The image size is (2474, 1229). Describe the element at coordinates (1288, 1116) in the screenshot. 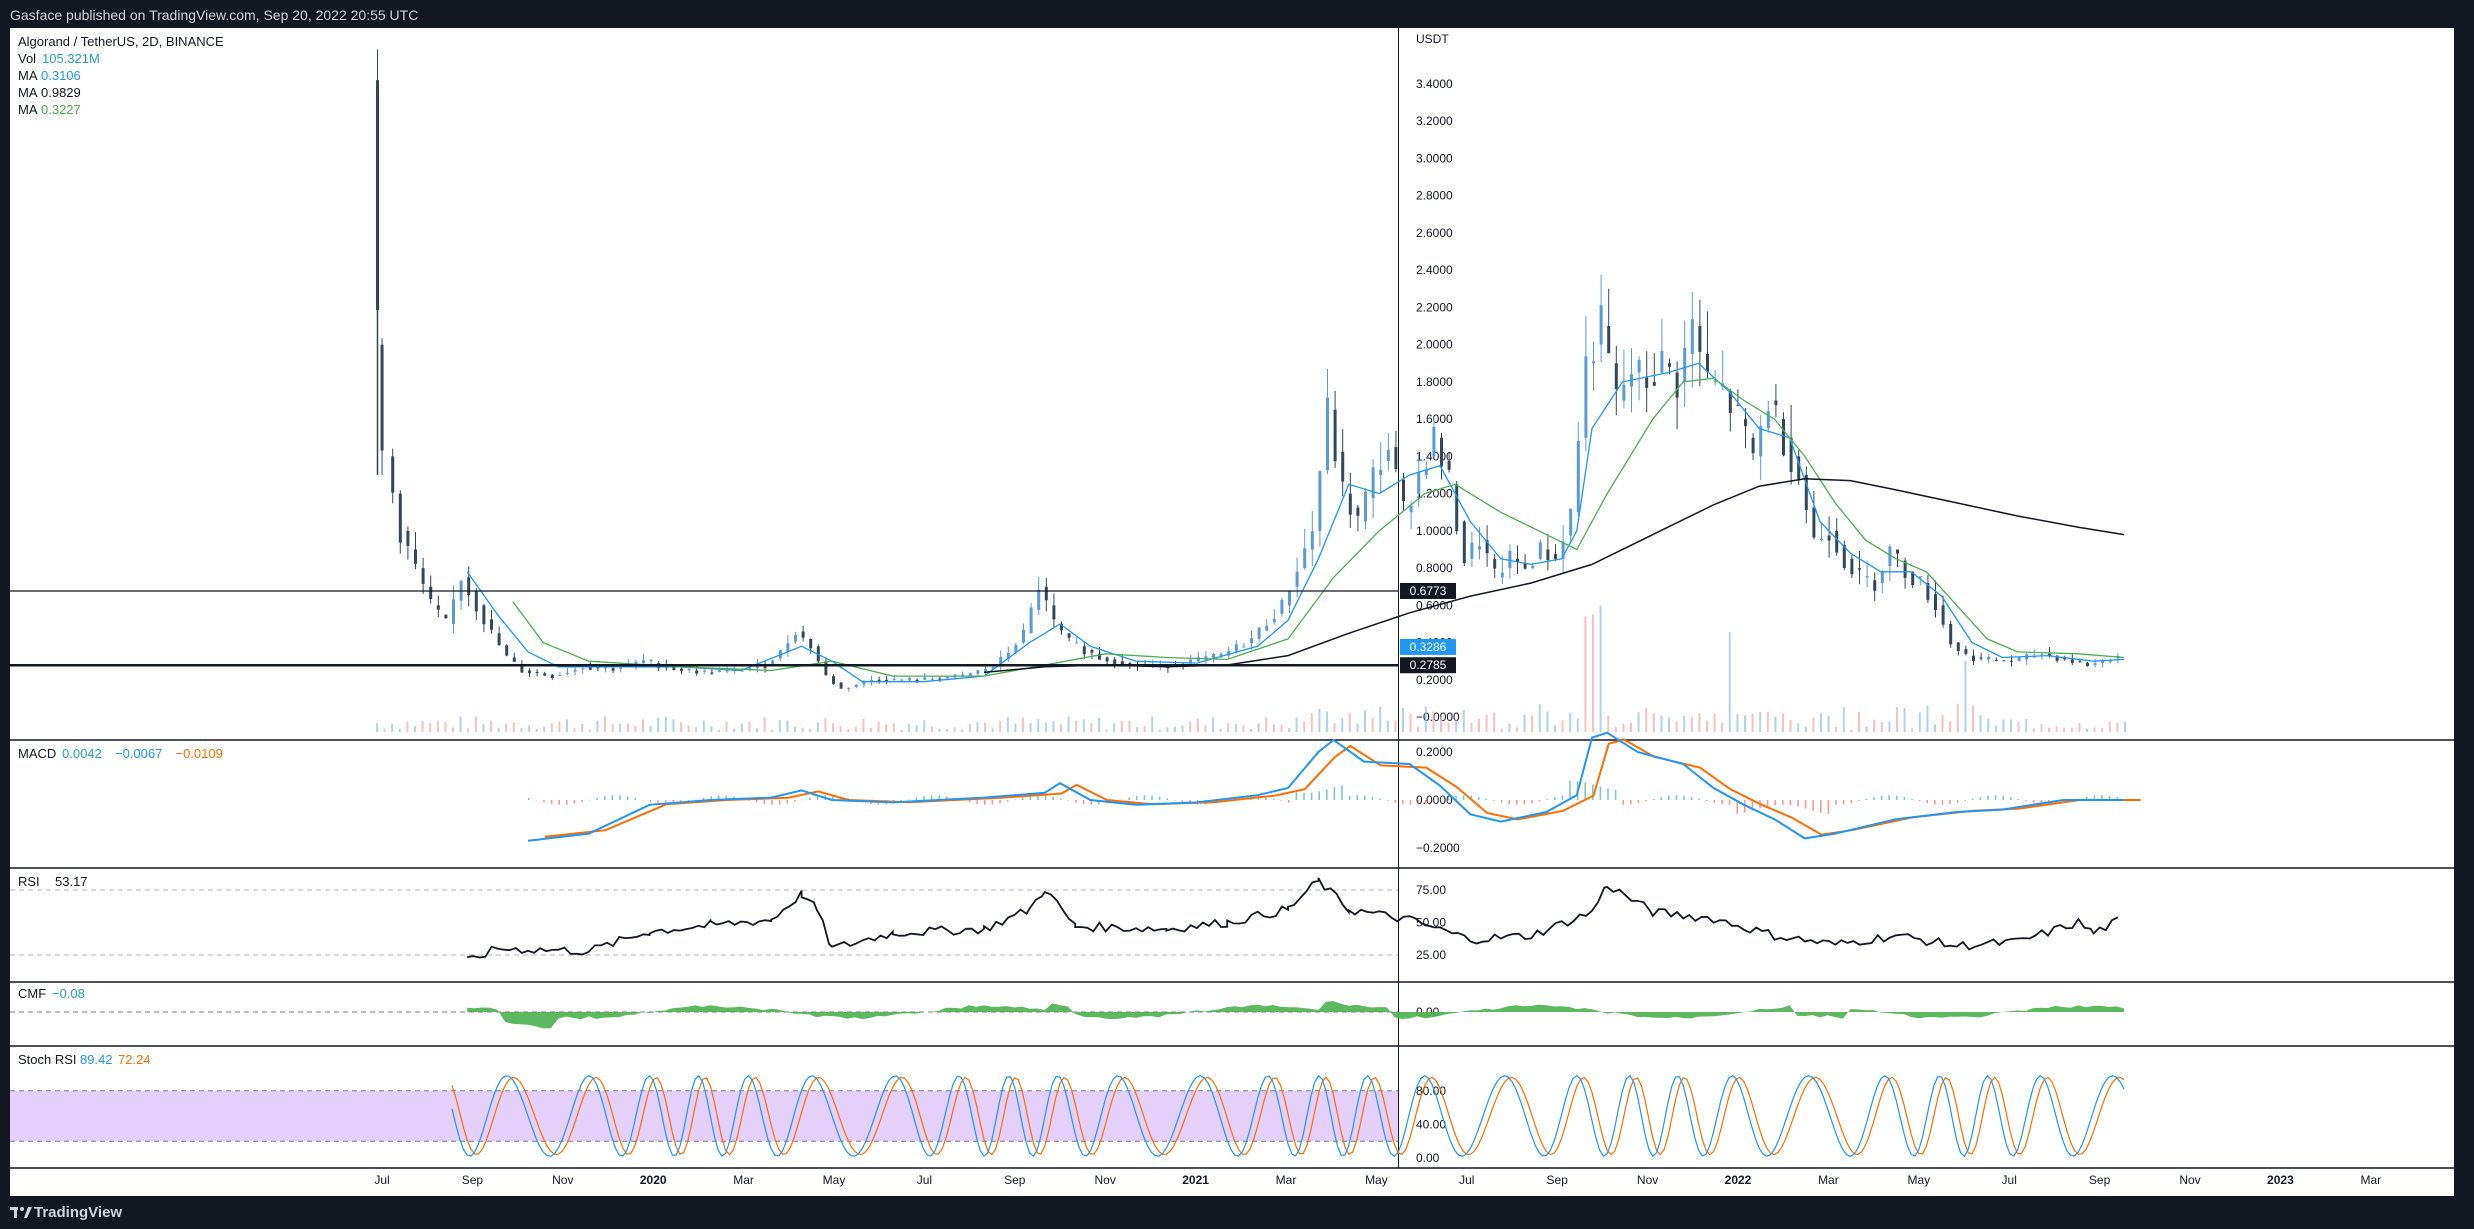

I see `stoch-k-line` at that location.